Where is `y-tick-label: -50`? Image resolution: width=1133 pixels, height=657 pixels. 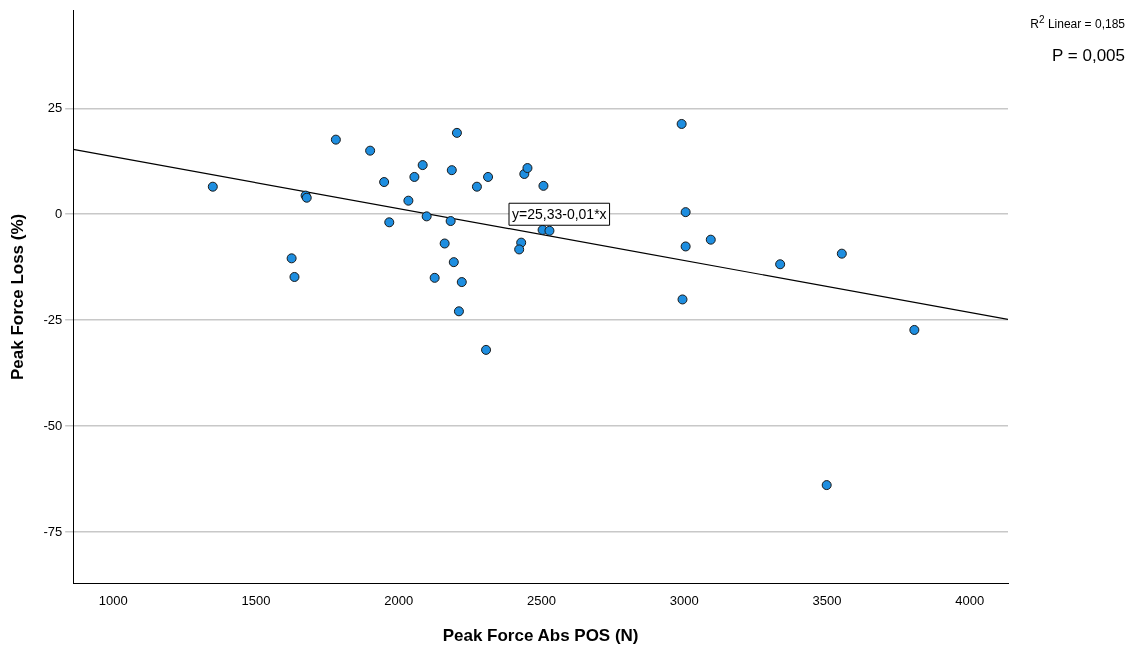 y-tick-label: -50 is located at coordinates (53, 425).